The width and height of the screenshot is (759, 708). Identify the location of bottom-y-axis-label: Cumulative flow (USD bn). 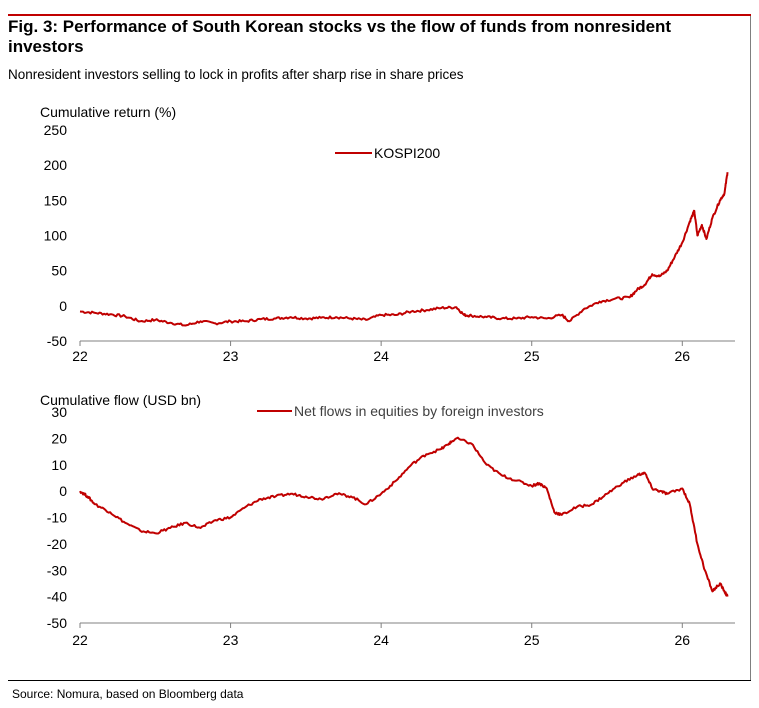
(120, 400).